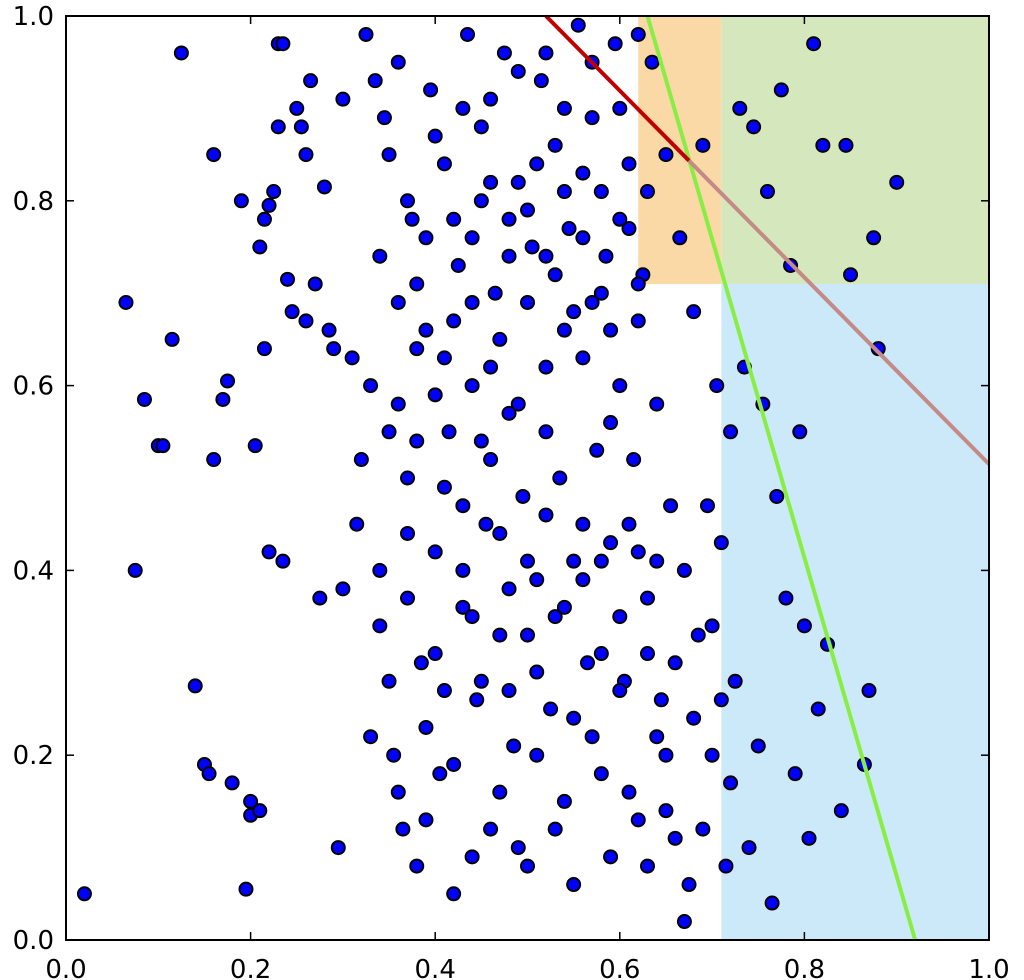  Describe the element at coordinates (65, 967) in the screenshot. I see `x-tick-label: 0.0` at that location.